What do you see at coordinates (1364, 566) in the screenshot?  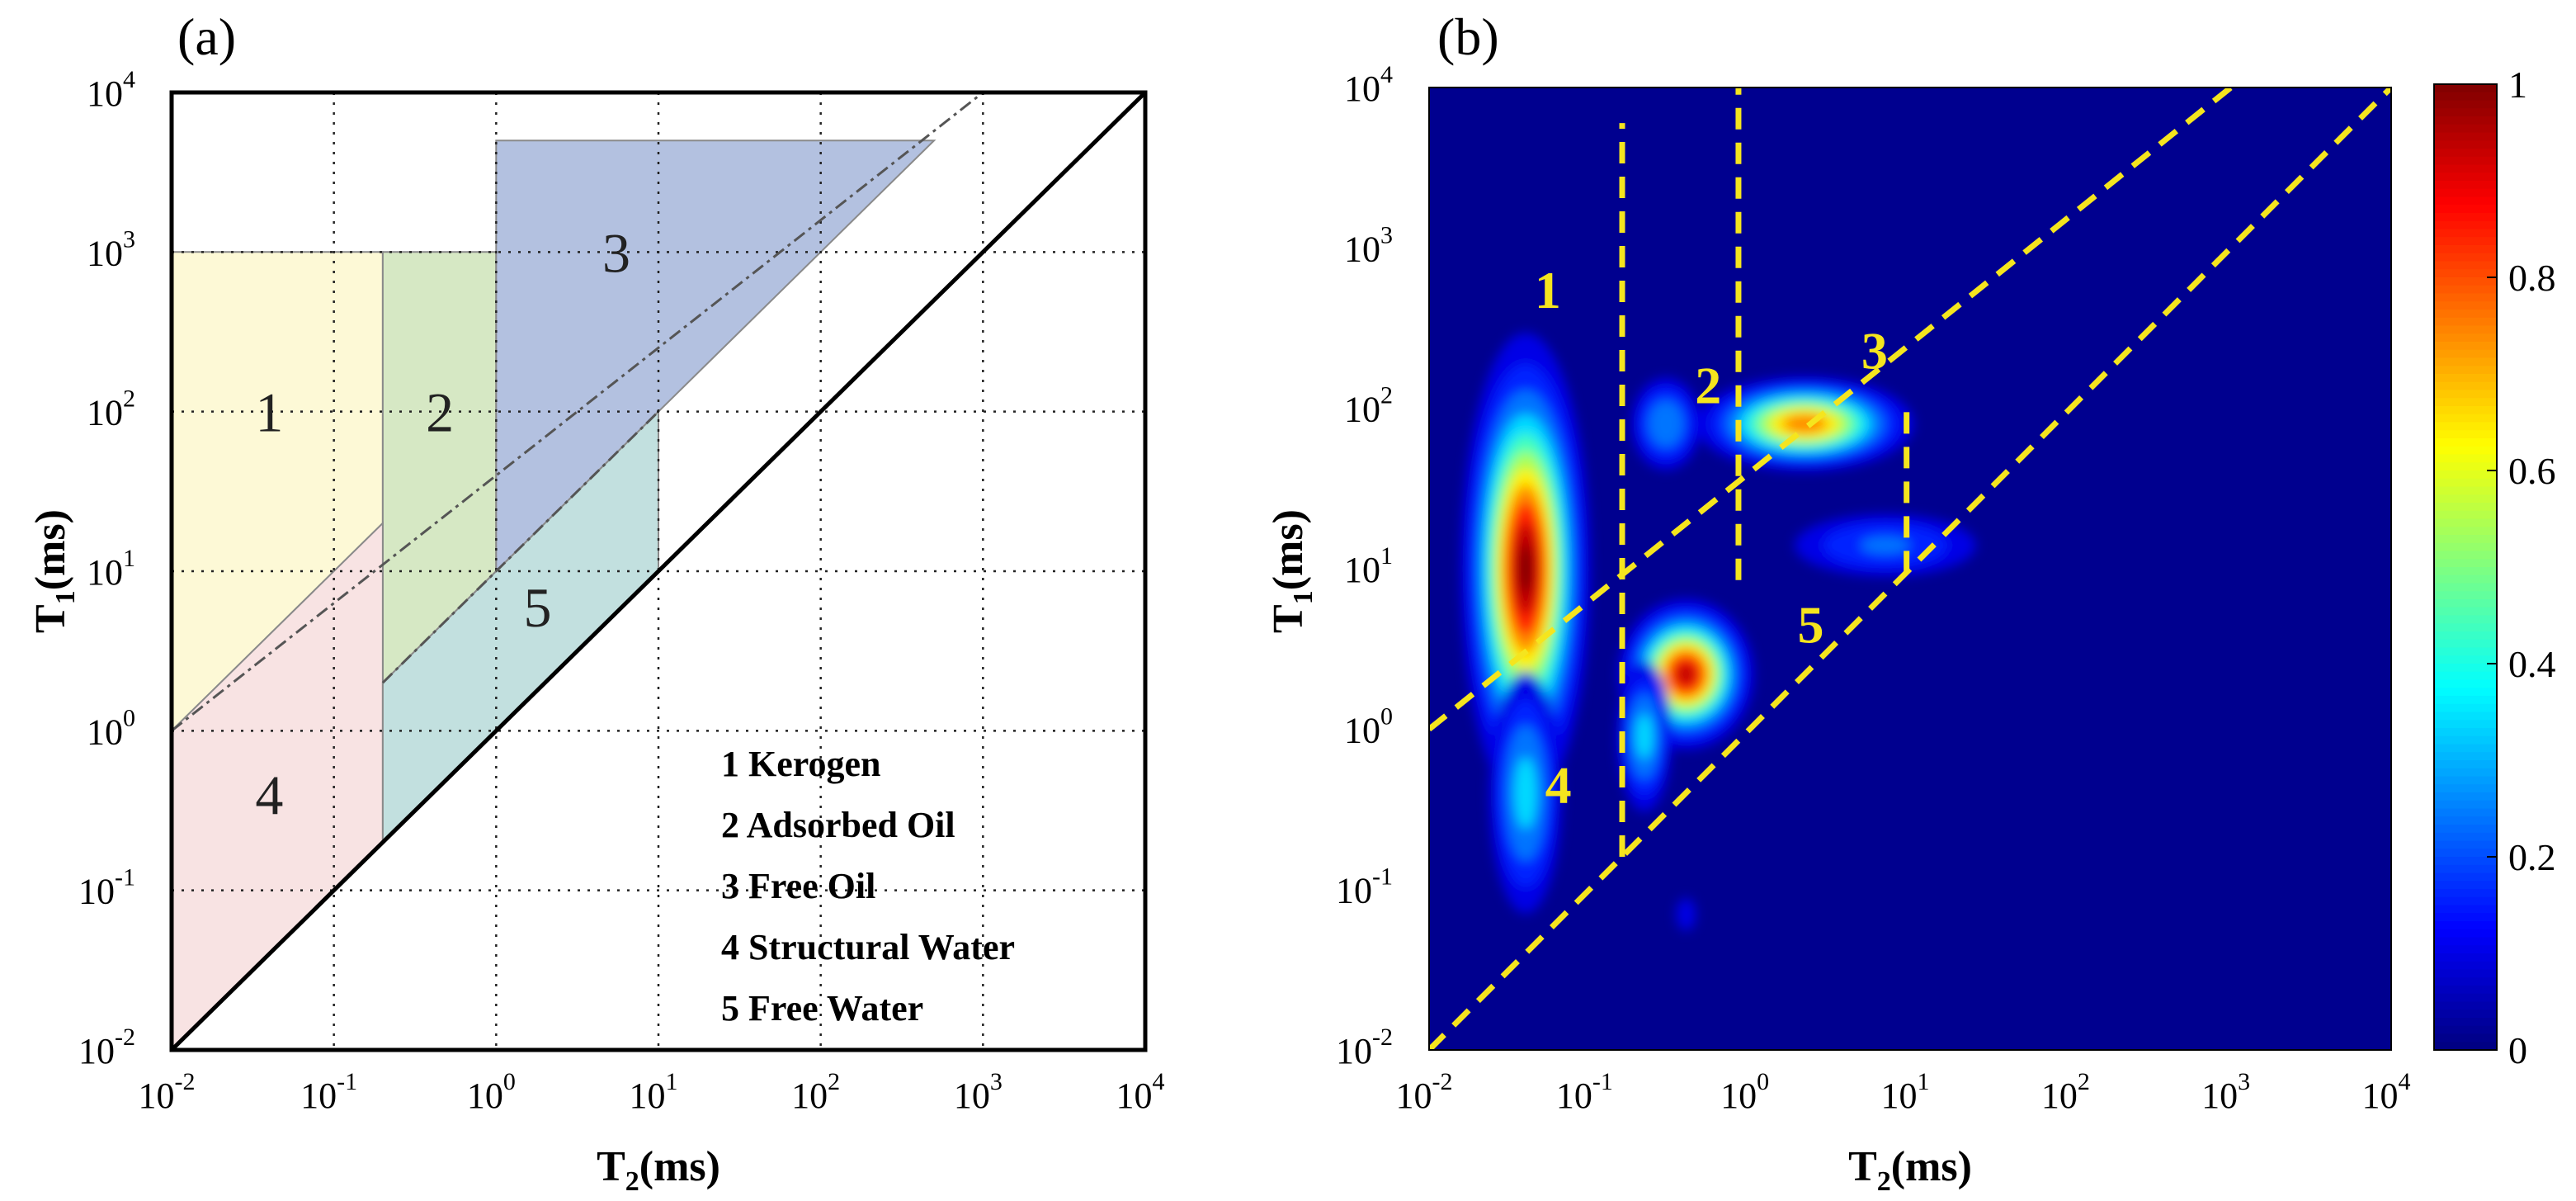 I see `panel-b-y-ticks: 10⁻² 10⁻¹ 10⁰ 10¹ 10² 10³ 10⁴` at bounding box center [1364, 566].